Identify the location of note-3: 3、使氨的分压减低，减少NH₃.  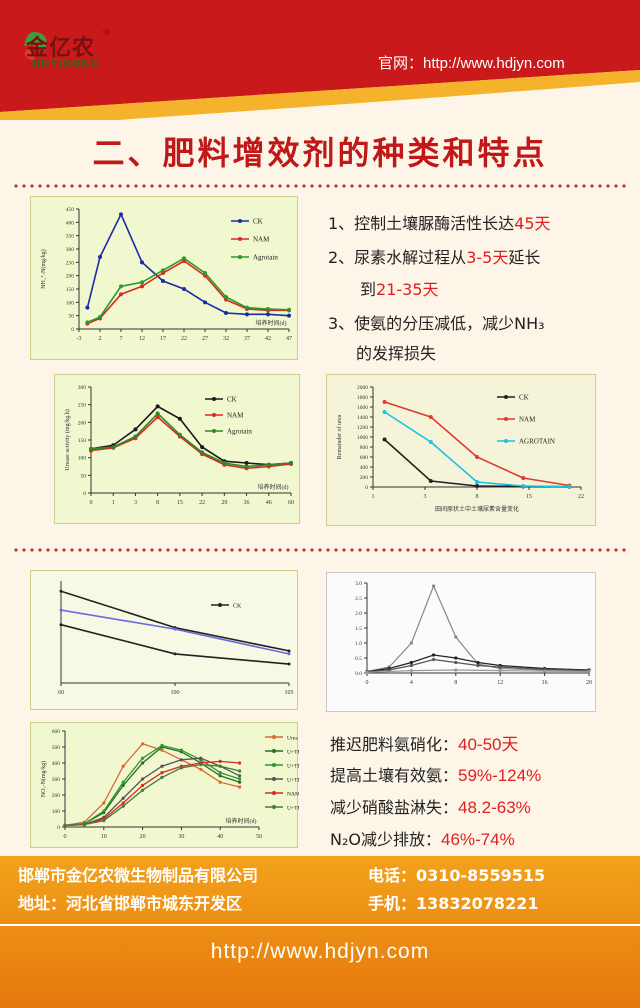
(436, 323).